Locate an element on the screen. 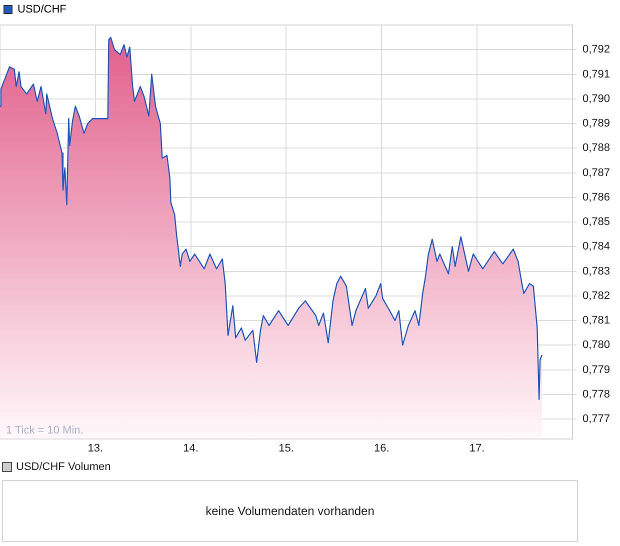 The image size is (620, 546). x-tick-label: 16. is located at coordinates (382, 448).